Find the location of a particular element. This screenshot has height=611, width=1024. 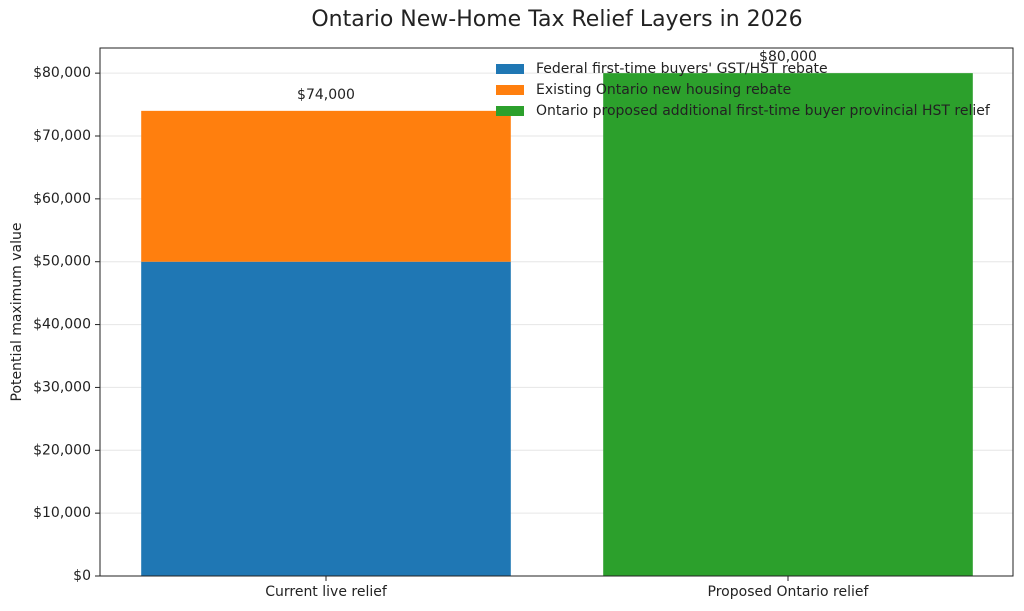

x-tick-label: Current live relief is located at coordinates (326, 592).